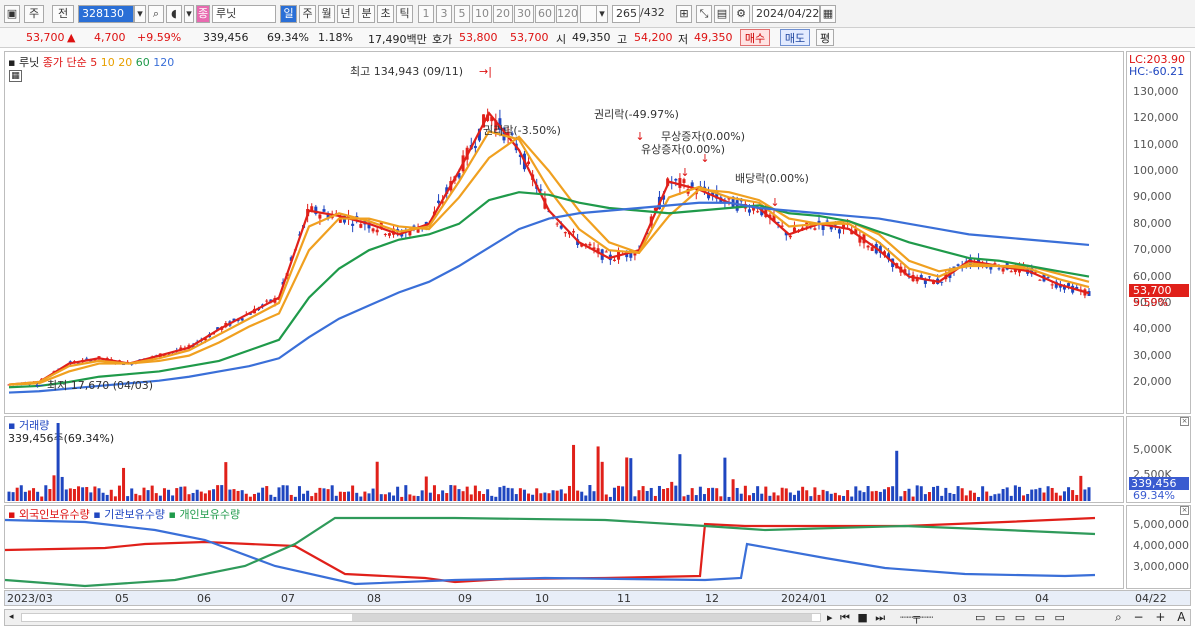 Image resolution: width=1195 pixels, height=629 pixels. What do you see at coordinates (91, 62) in the screenshot?
I see `chart-legend: ▪ 루닛 종가 단순 5 10 20 60 120` at bounding box center [91, 62].